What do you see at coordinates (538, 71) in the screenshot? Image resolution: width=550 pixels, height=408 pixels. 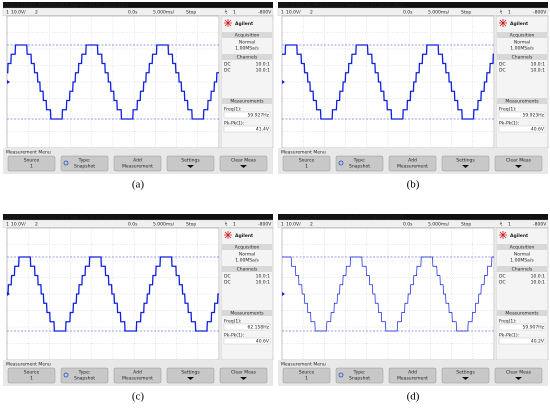 I see `ch2-probe: 10.0:1` at bounding box center [538, 71].